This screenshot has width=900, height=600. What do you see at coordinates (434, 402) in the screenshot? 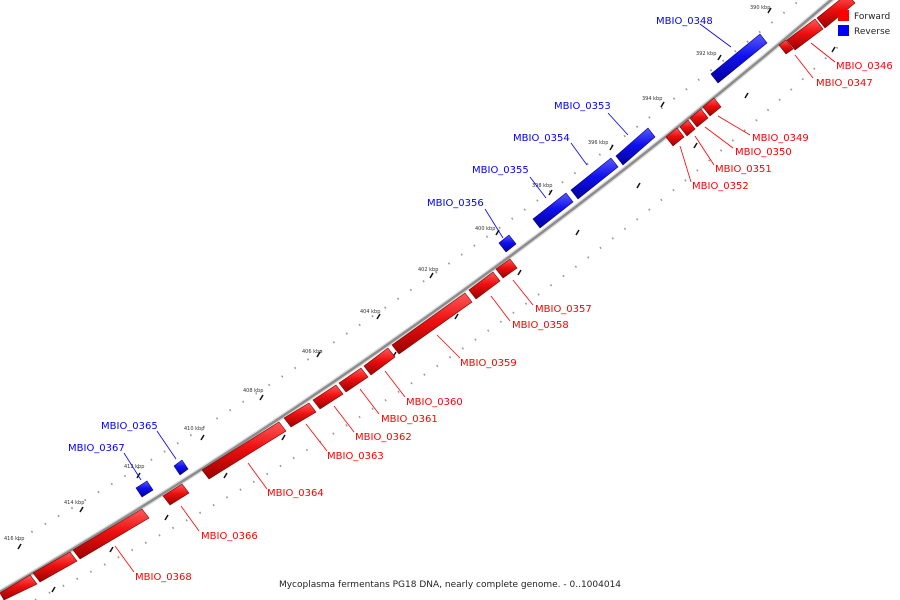
I see `gene-label-mbio-0360: MBIO_0360` at bounding box center [434, 402].